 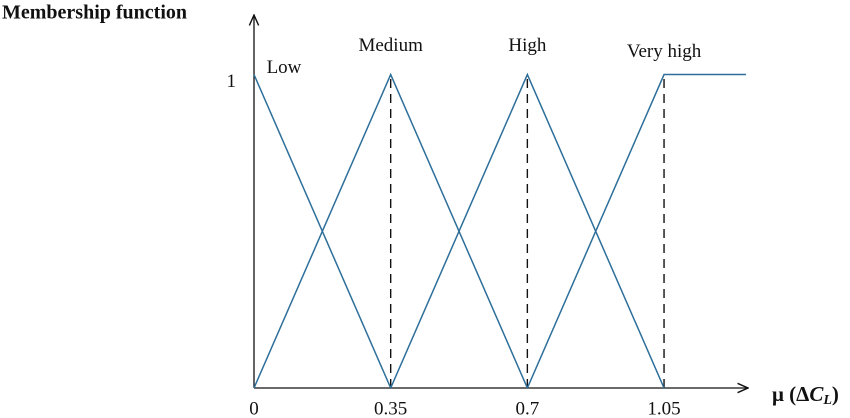 I want to click on x-label-part: μ (Δ, so click(x=790, y=394).